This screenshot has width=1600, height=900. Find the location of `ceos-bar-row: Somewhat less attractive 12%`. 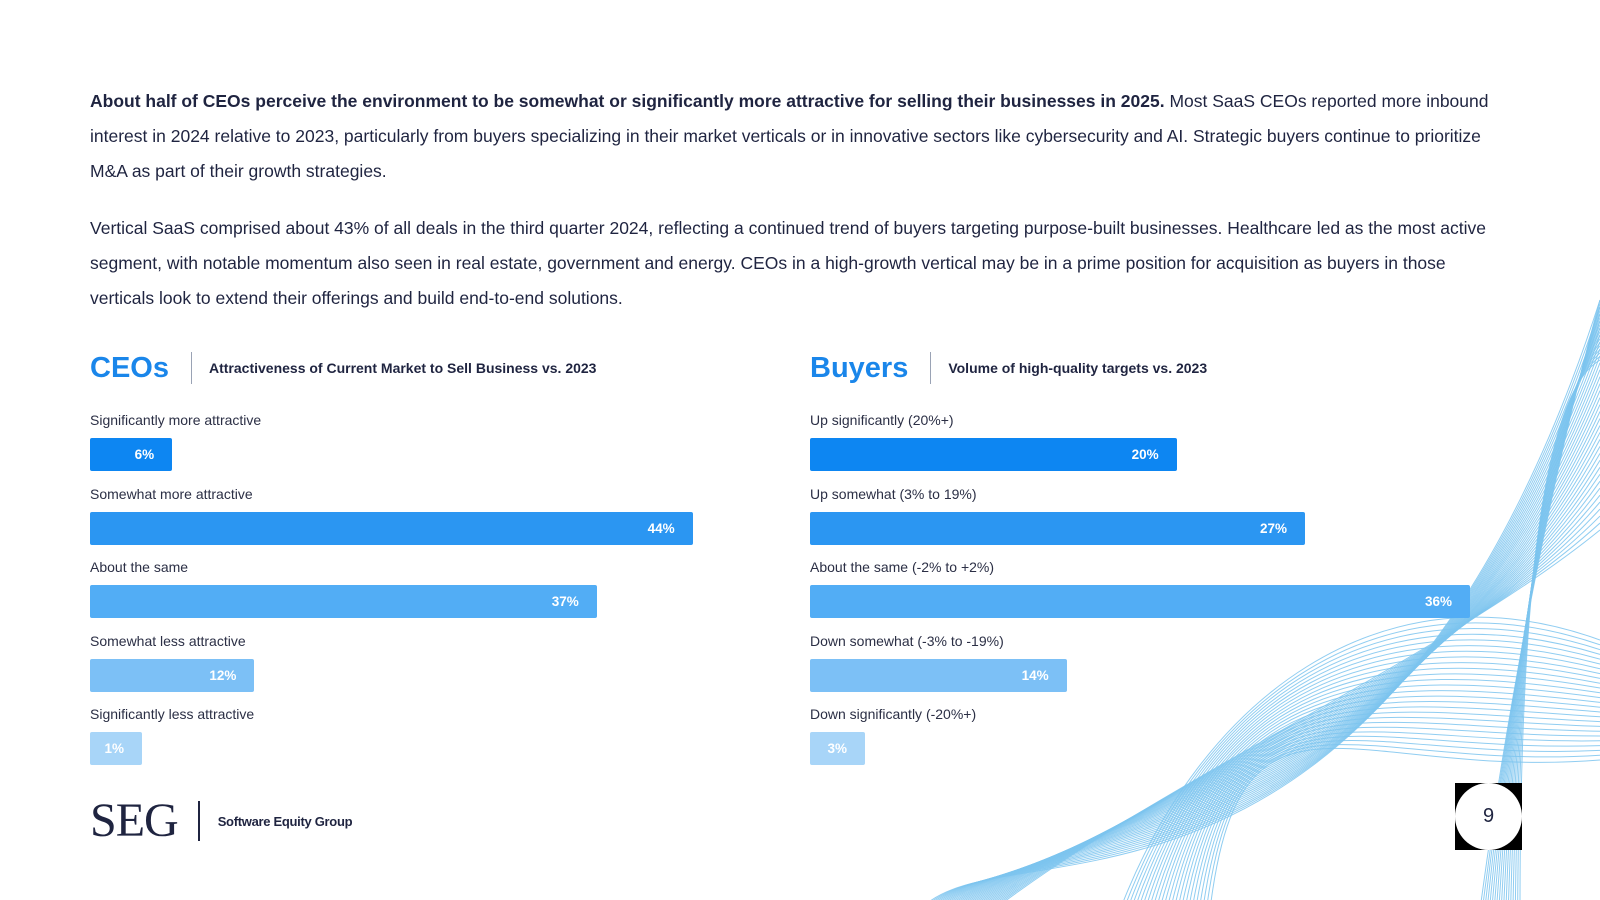

ceos-bar-row: Somewhat less attractive 12% is located at coordinates (172, 661).